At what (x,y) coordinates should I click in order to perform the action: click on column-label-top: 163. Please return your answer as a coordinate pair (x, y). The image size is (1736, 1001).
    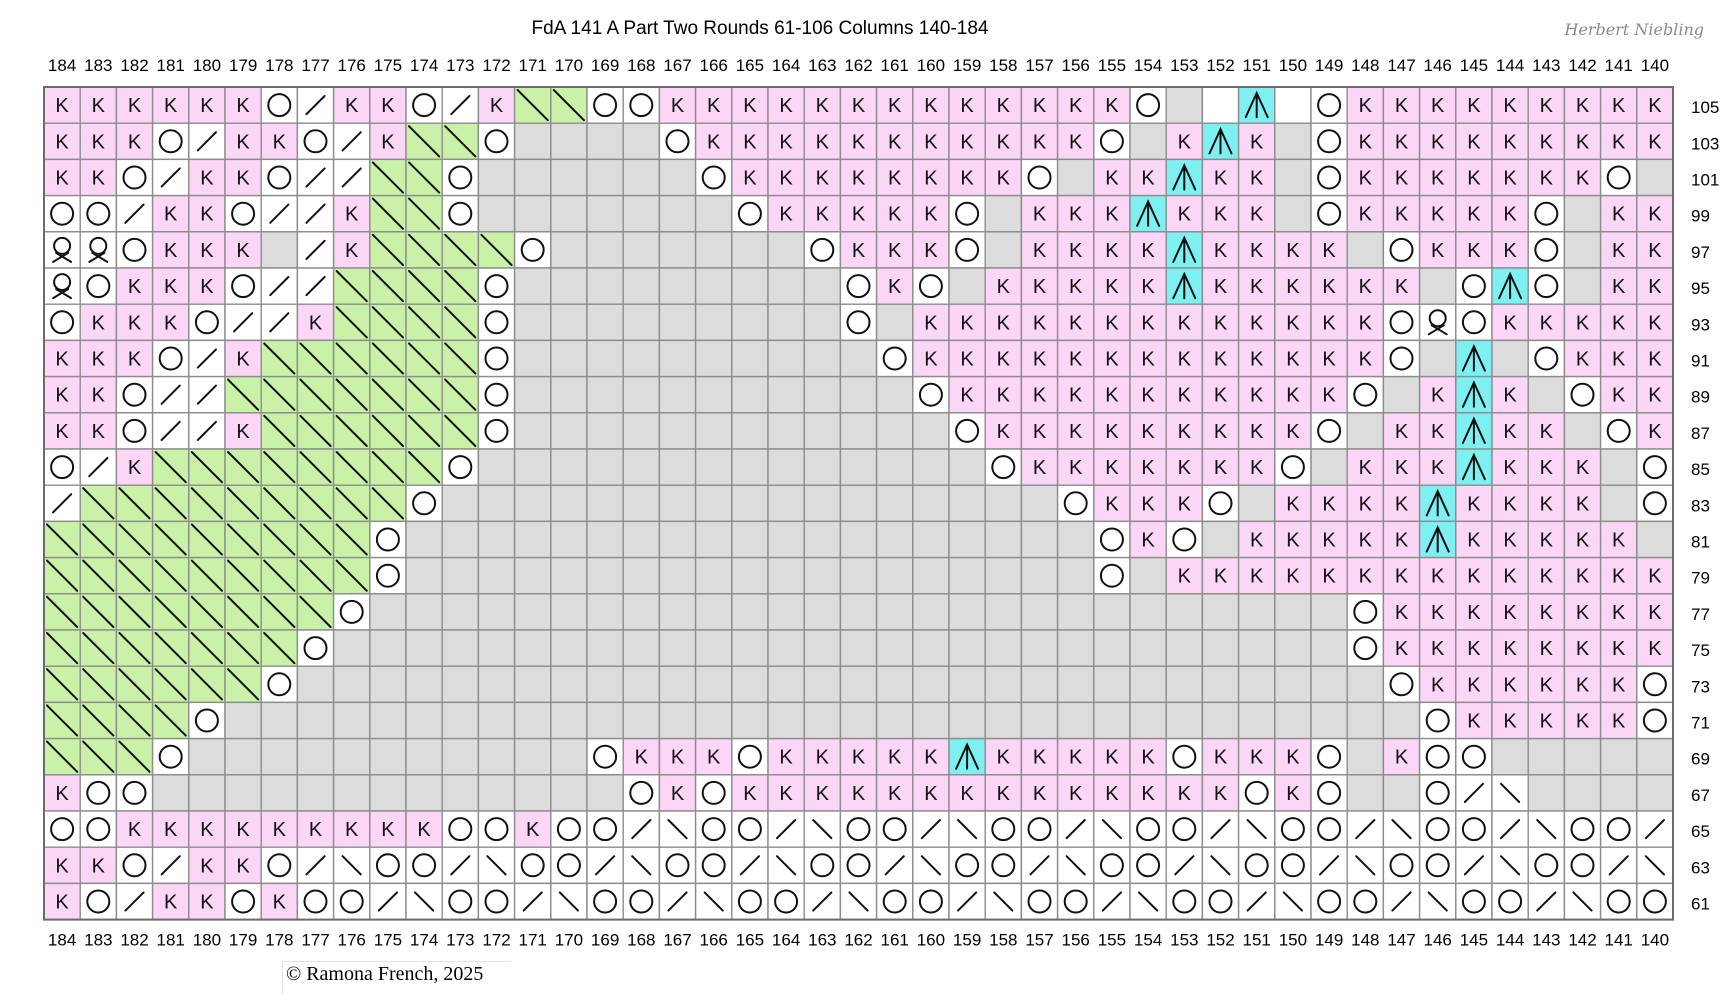
    Looking at the image, I should click on (822, 65).